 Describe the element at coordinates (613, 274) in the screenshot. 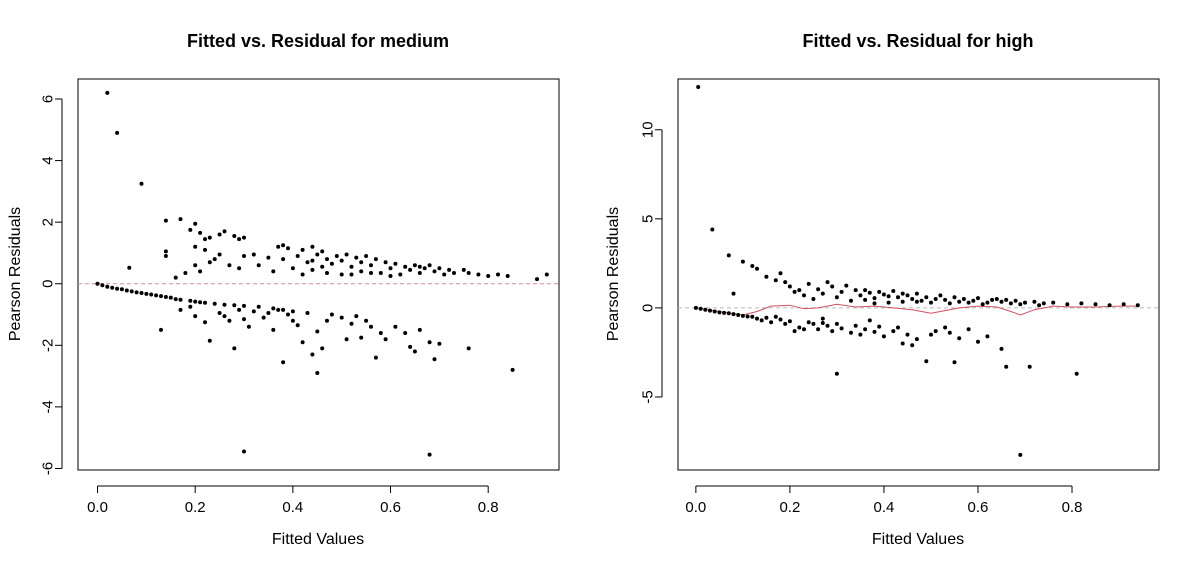

I see `y-axis-label: Pearson Residuals` at that location.